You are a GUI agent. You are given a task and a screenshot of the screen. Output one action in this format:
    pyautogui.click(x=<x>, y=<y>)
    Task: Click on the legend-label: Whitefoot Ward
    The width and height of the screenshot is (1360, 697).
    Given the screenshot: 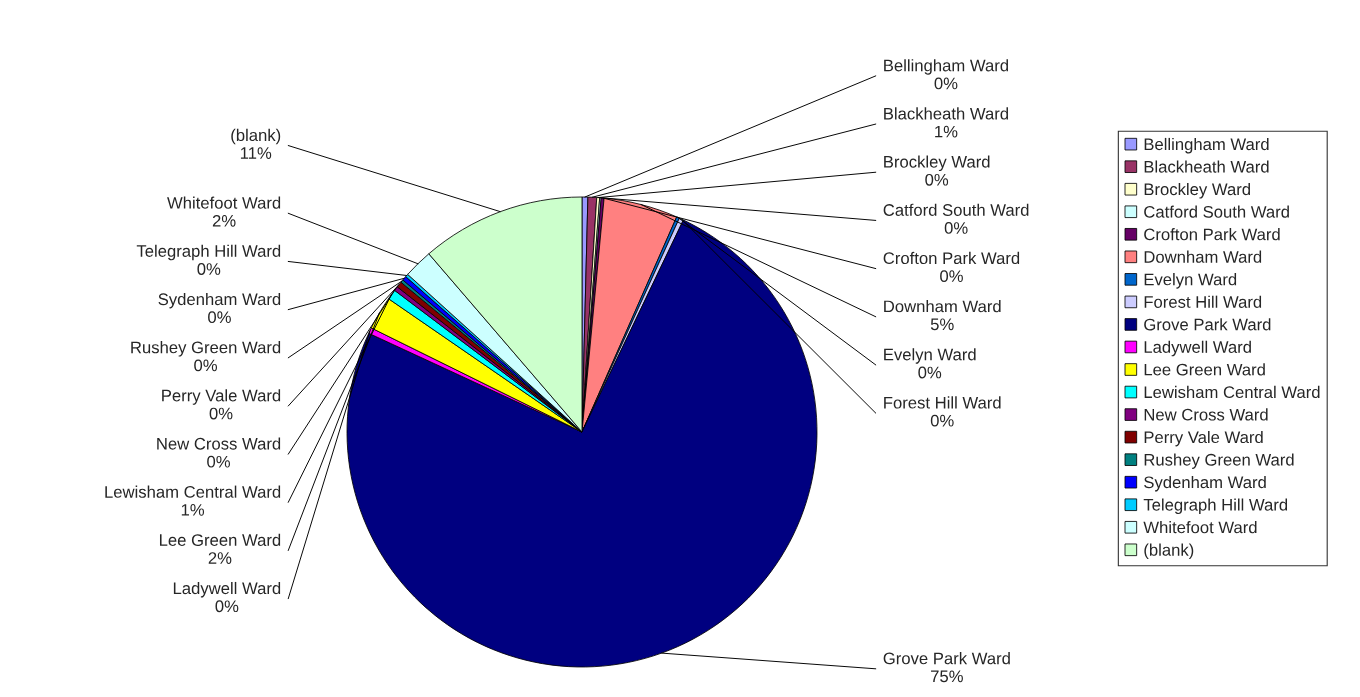 What is the action you would take?
    pyautogui.click(x=1200, y=527)
    